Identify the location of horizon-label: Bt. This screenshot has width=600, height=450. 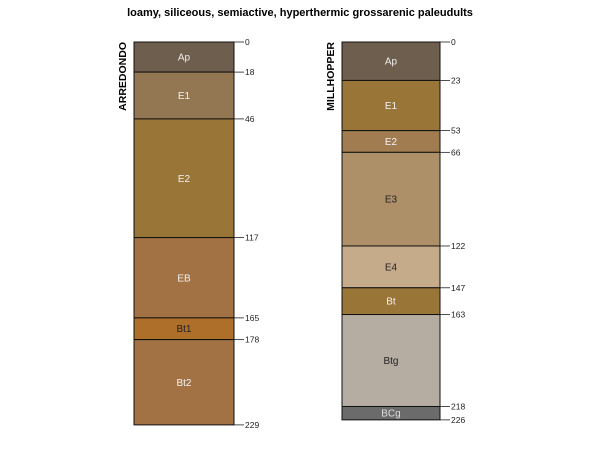
(391, 302).